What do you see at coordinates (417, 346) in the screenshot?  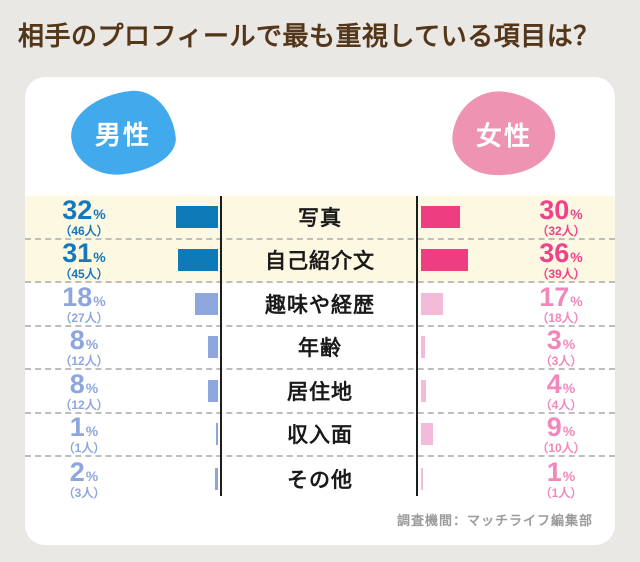 I see `female-axis-line` at bounding box center [417, 346].